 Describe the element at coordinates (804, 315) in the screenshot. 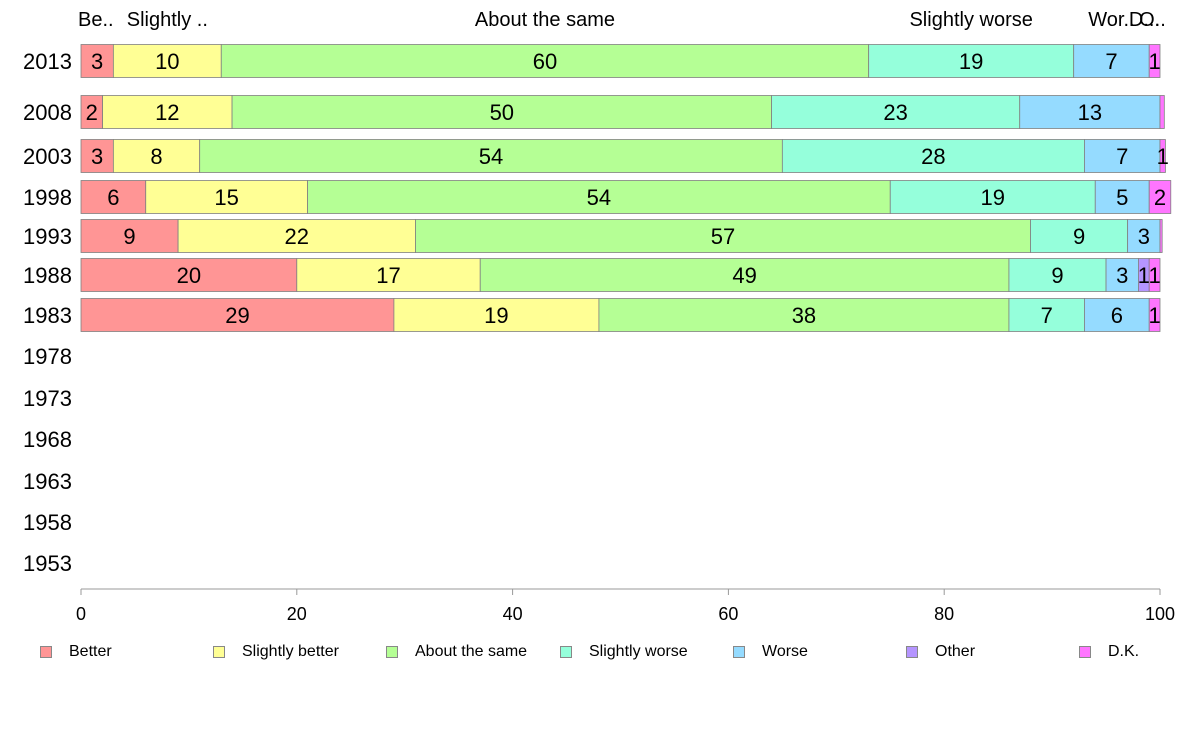

I see `data-label: 38` at that location.